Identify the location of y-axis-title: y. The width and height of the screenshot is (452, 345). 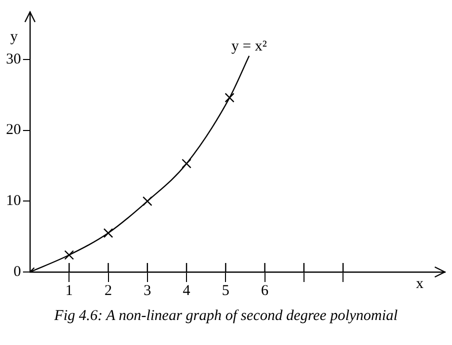
(14, 36).